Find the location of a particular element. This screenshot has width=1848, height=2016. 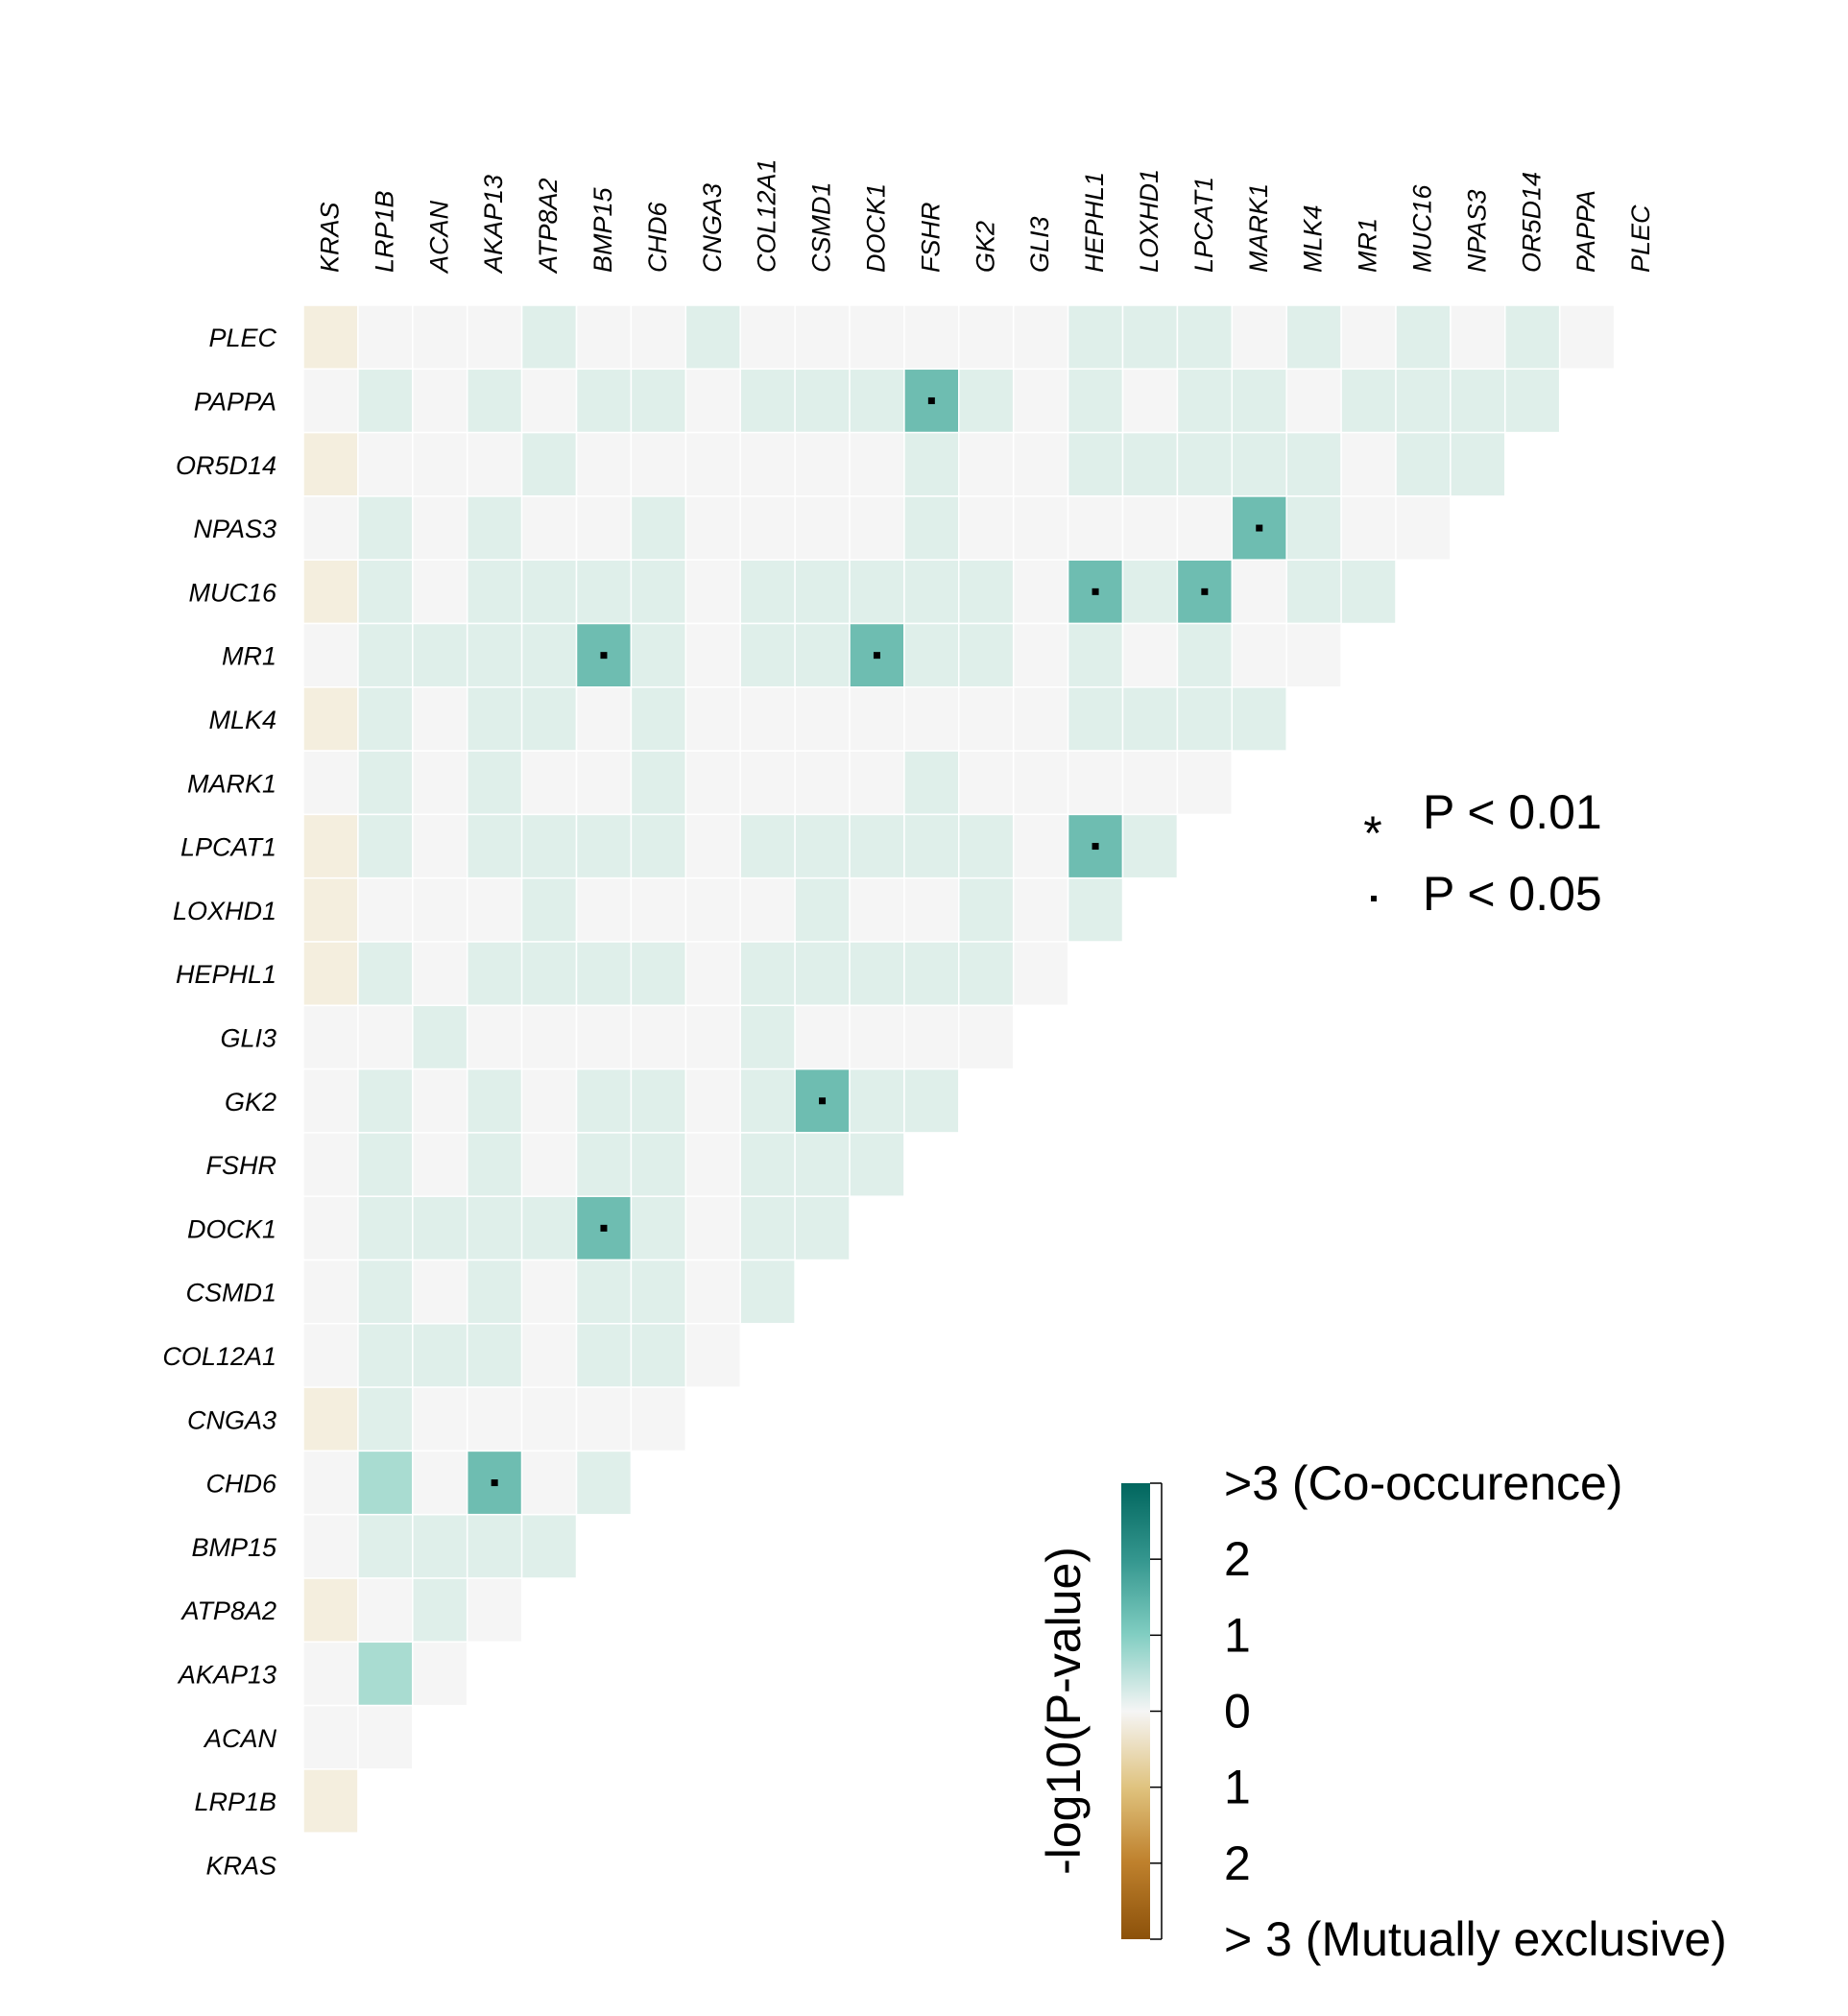

significance-legend: * P < 0.01 P < 0.05 is located at coordinates (1482, 853).